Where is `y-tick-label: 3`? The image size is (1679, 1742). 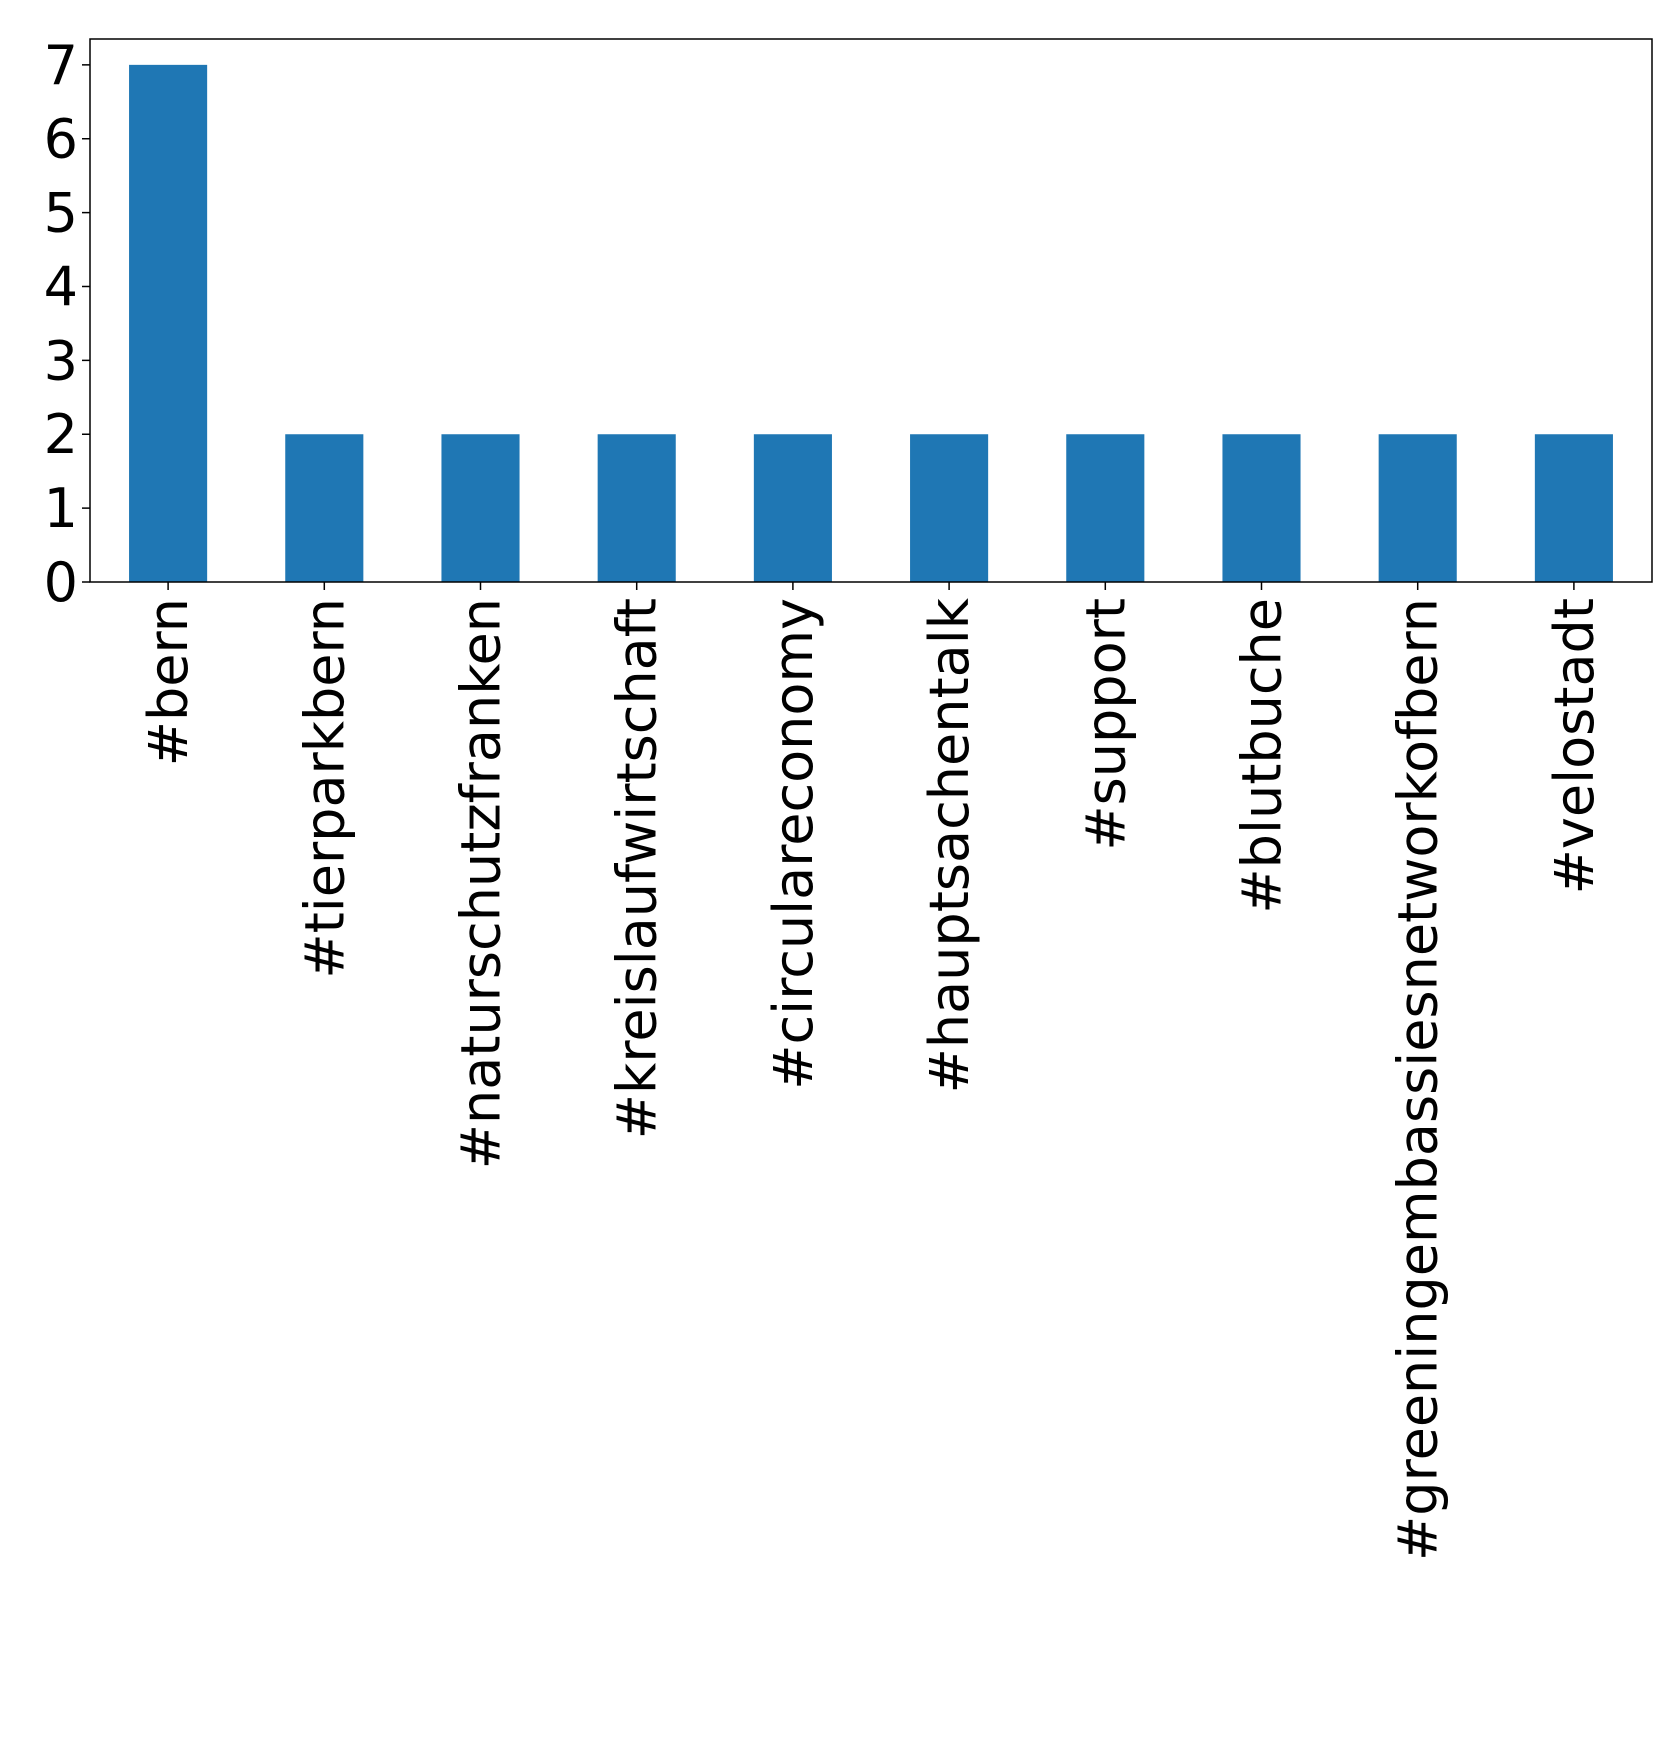
y-tick-label: 3 is located at coordinates (61, 360).